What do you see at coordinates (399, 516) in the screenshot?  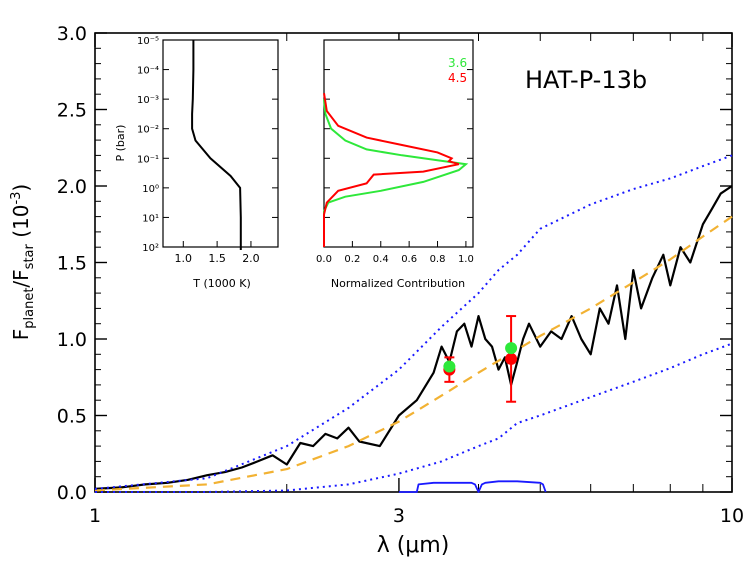 I see `x-tick-label: 3` at bounding box center [399, 516].